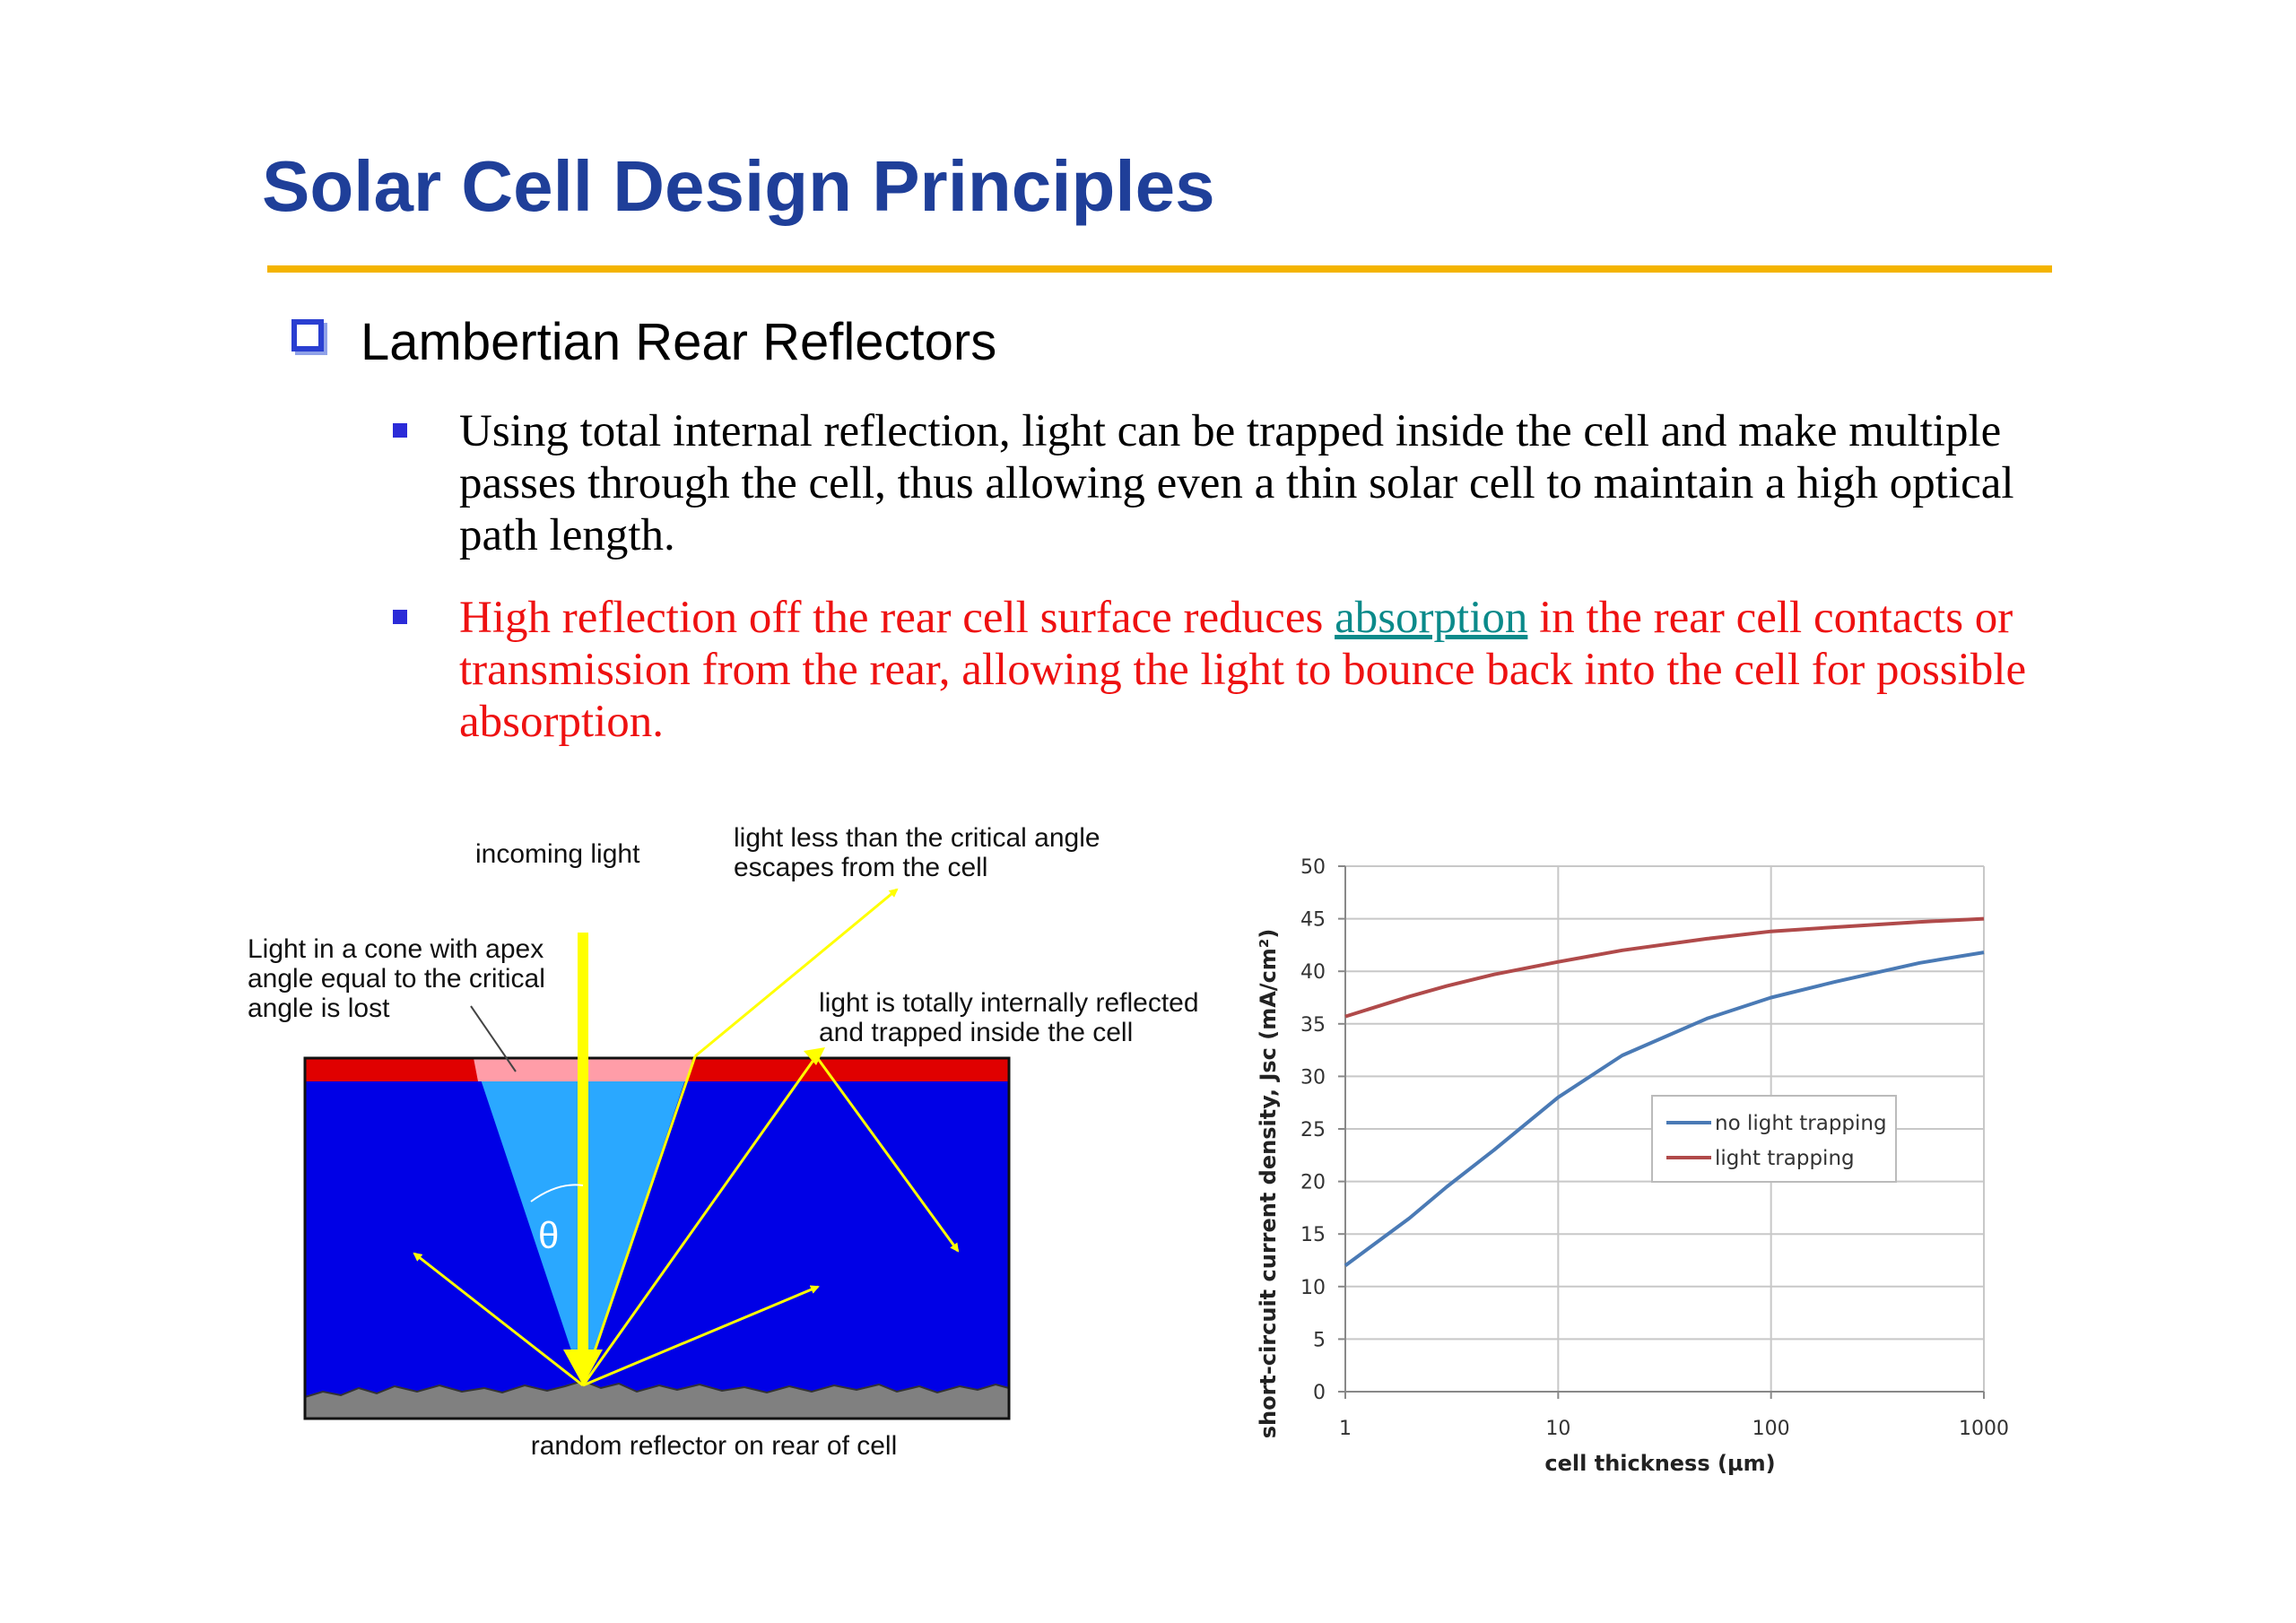 The width and height of the screenshot is (2296, 1623). I want to click on x-tick-label: 10, so click(1557, 1429).